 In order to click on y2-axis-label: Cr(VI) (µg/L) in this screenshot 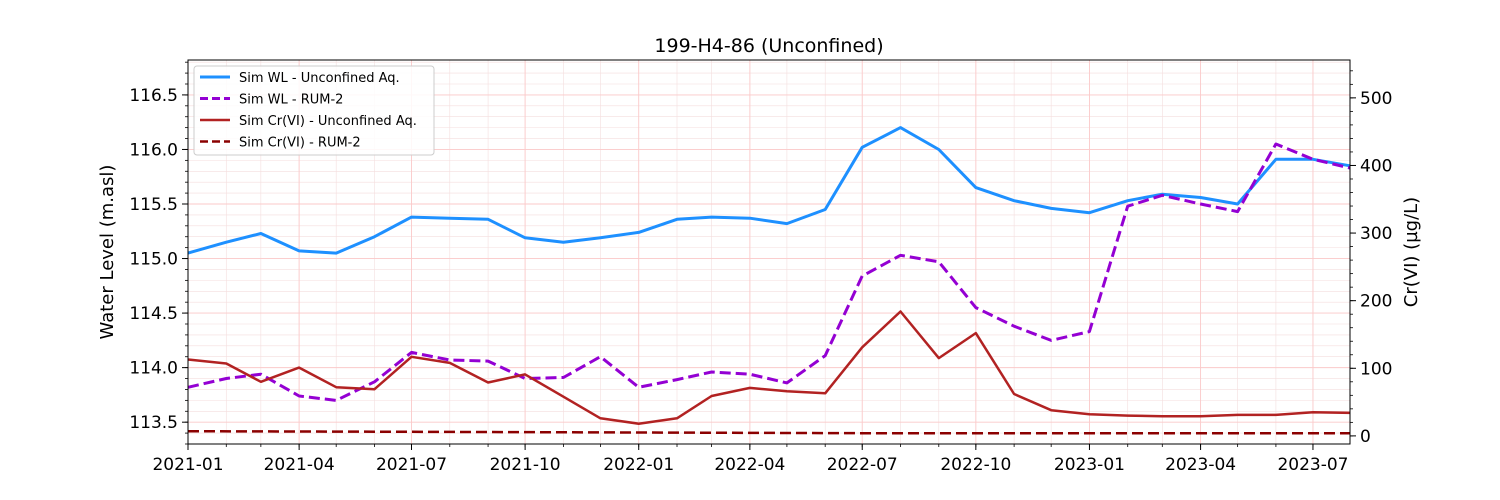, I will do `click(1411, 252)`.